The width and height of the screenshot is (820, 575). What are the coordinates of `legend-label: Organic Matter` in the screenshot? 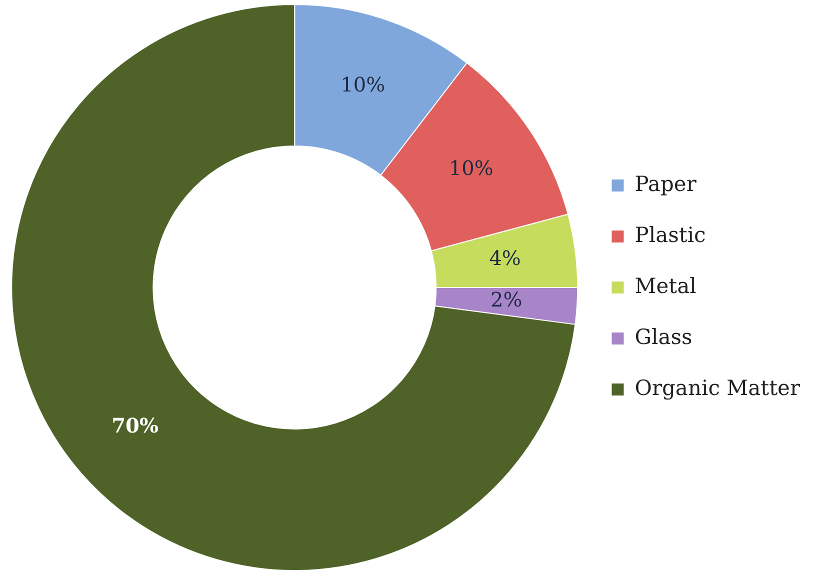 It's located at (717, 388).